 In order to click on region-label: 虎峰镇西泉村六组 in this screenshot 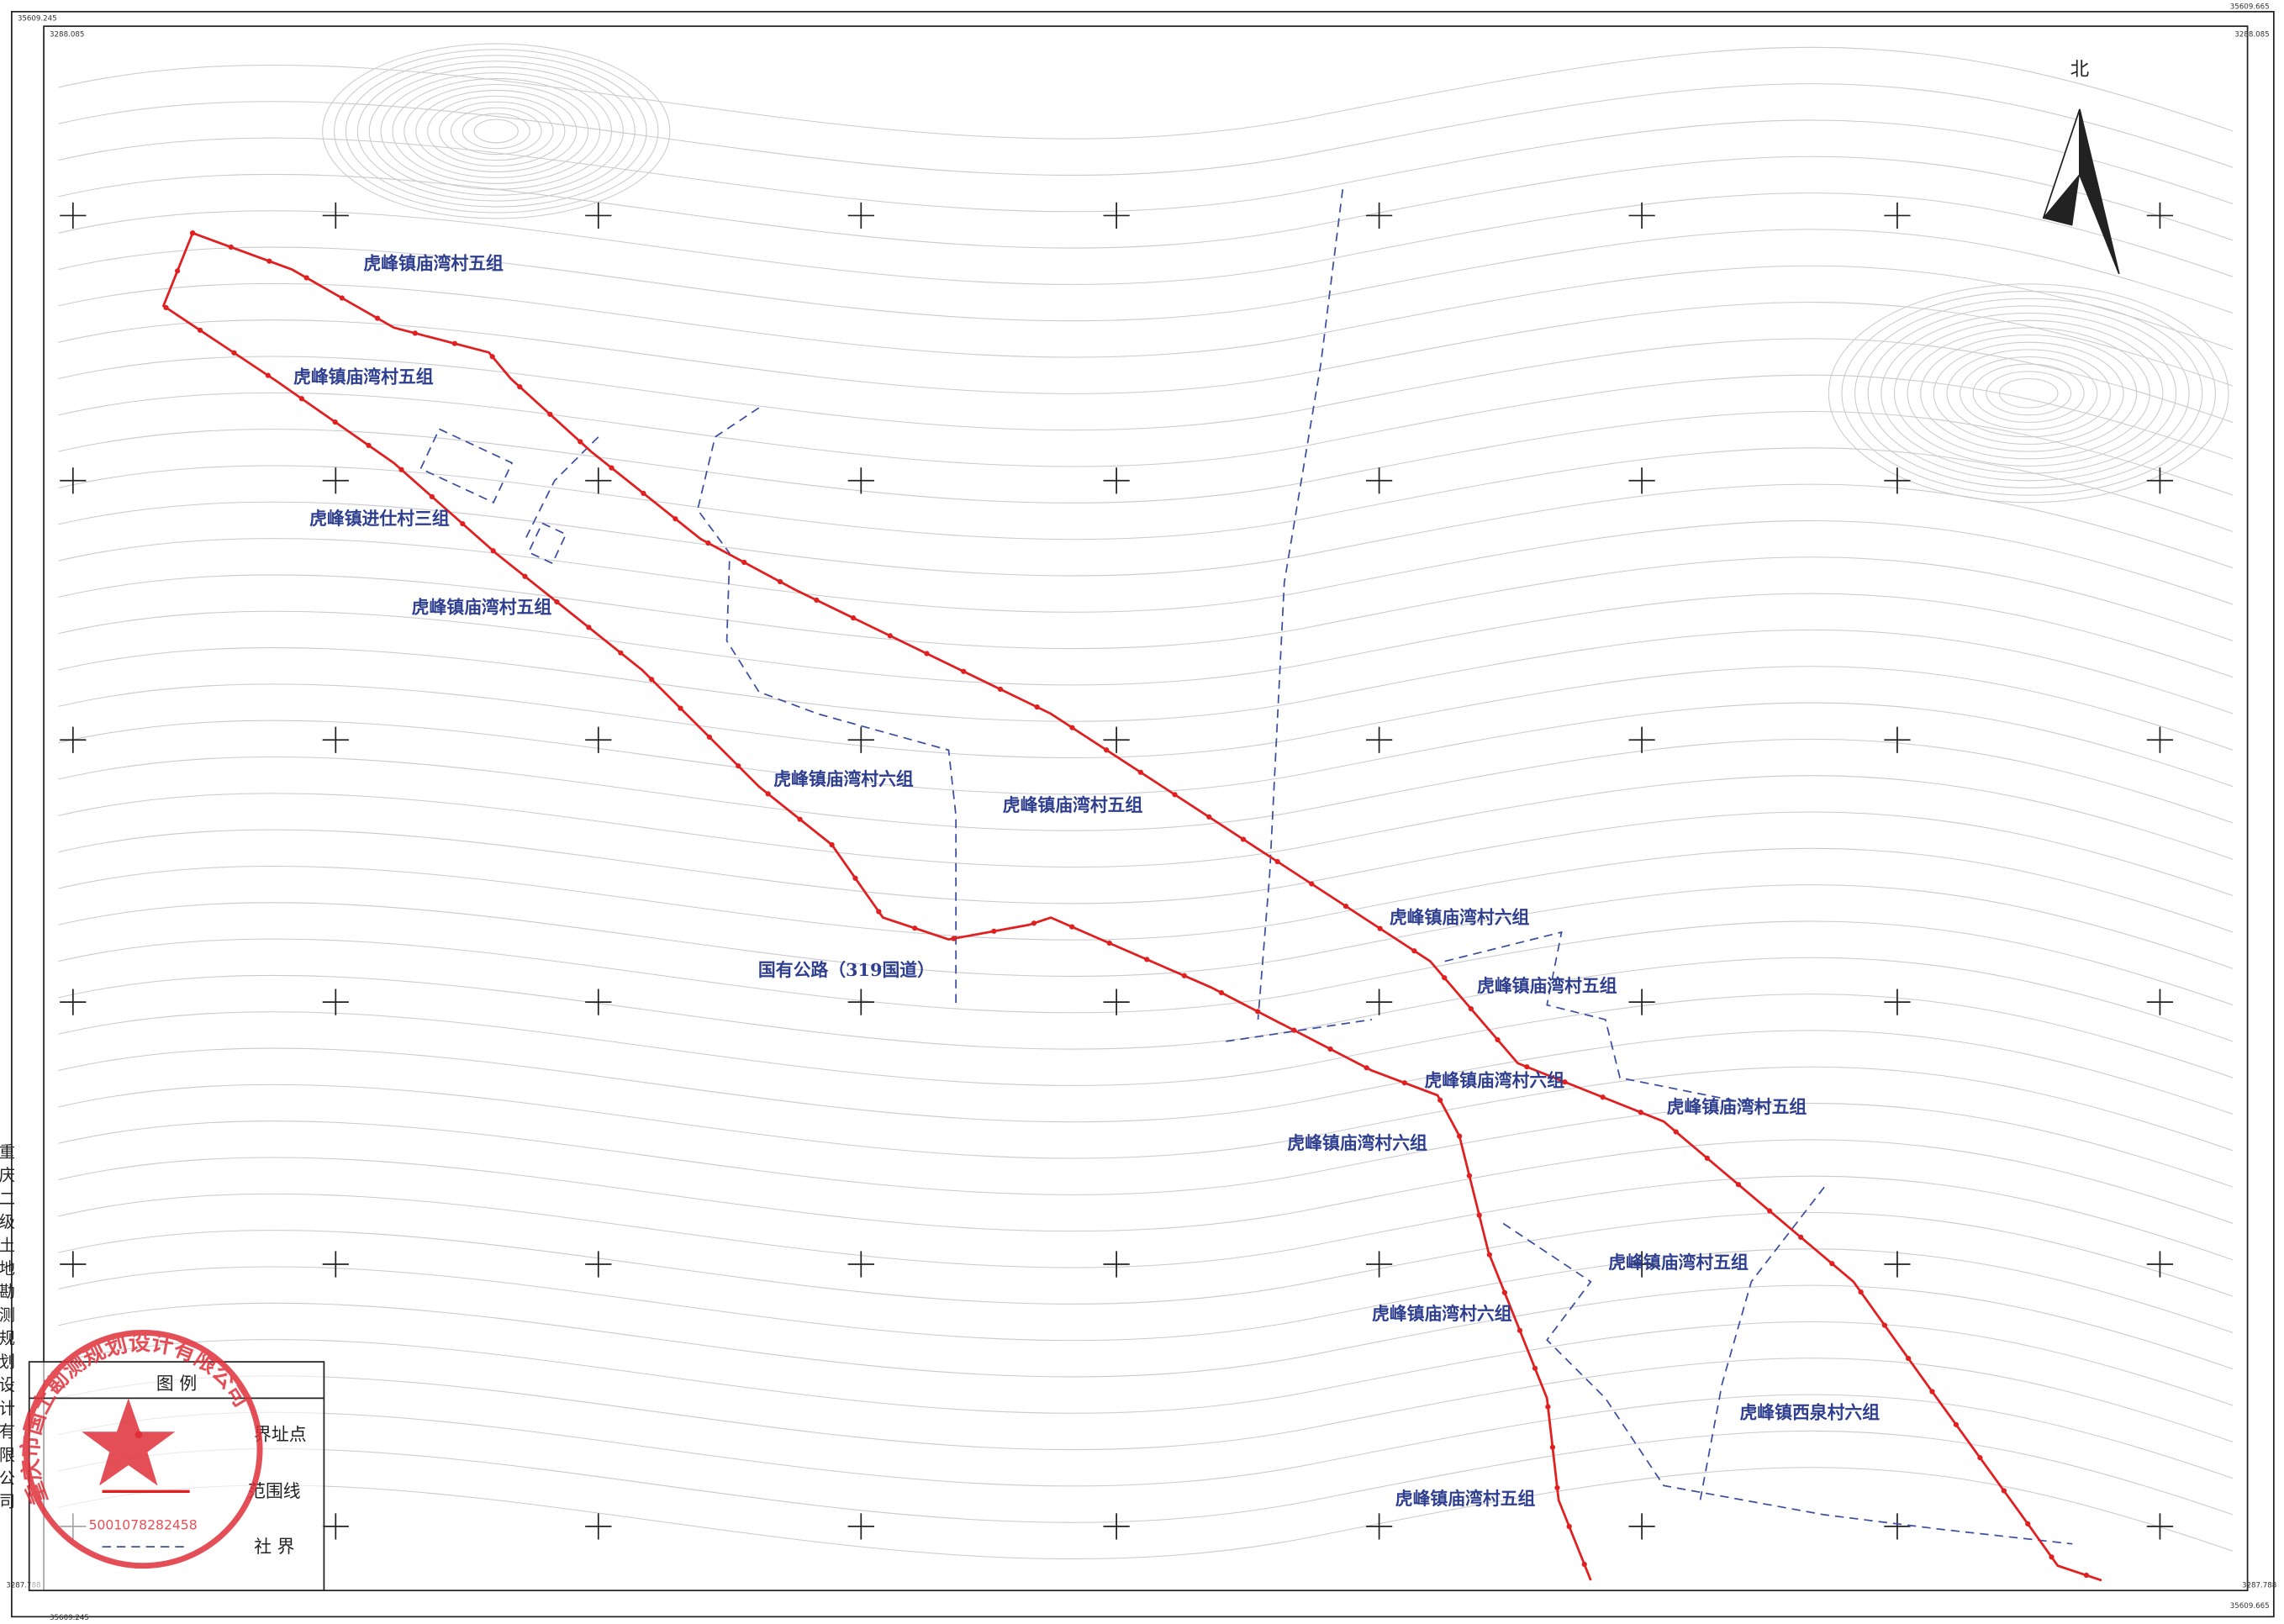, I will do `click(1809, 1412)`.